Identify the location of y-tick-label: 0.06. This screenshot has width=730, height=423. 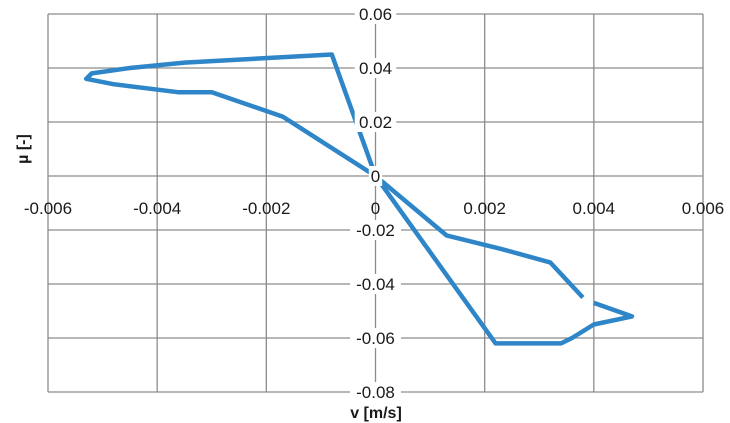
(375, 14).